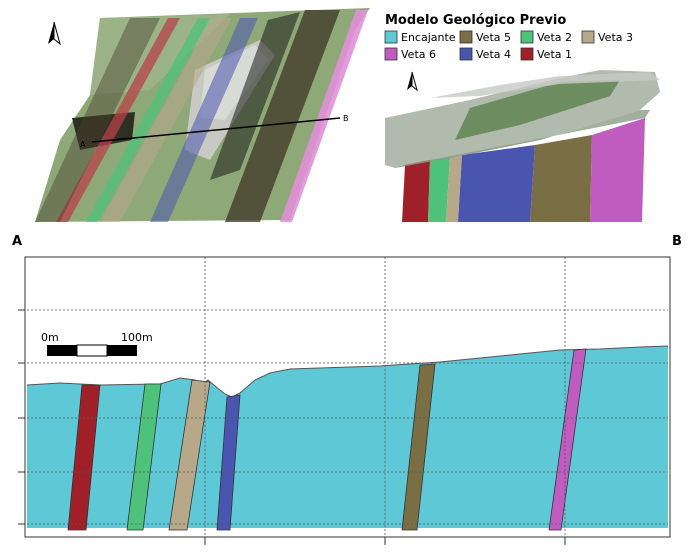 Image resolution: width=694 pixels, height=557 pixels. Describe the element at coordinates (493, 54) in the screenshot. I see `legend-label-veta-4: Veta 4` at that location.